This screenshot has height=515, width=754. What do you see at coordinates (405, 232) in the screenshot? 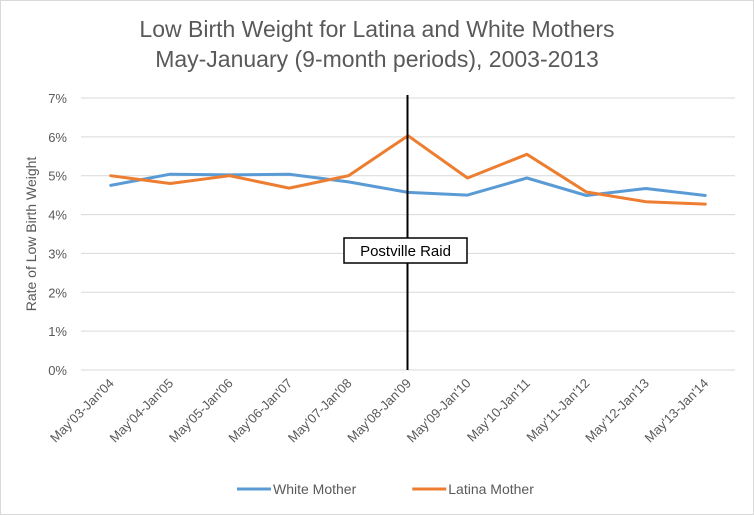
I see `postville-raid-annotation: Postville Raid` at bounding box center [405, 232].